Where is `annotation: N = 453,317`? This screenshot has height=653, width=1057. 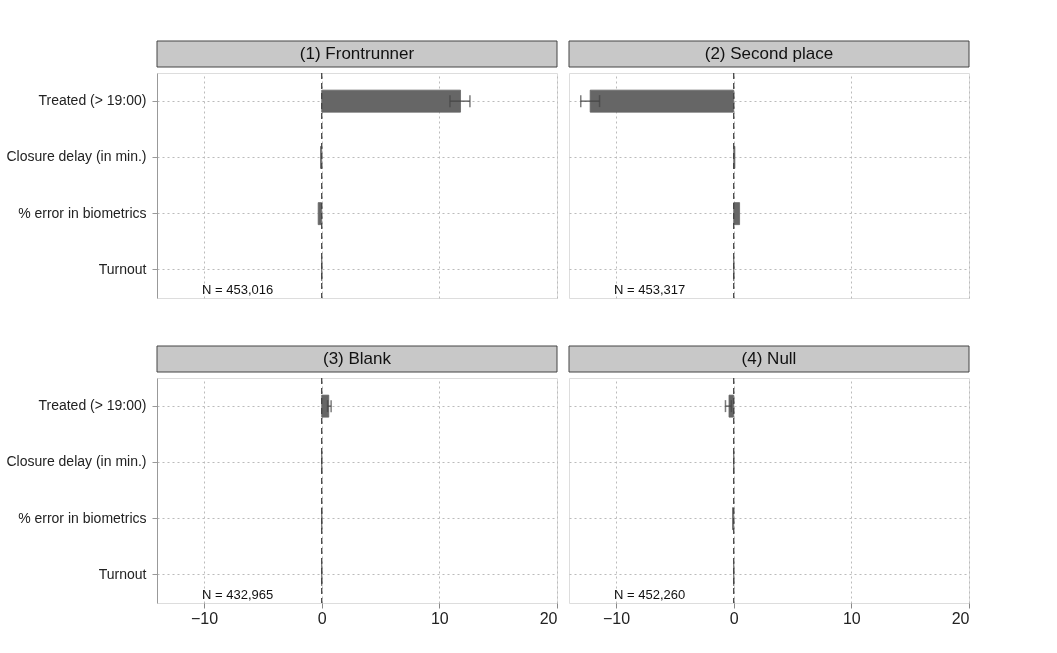
annotation: N = 453,317 is located at coordinates (650, 289).